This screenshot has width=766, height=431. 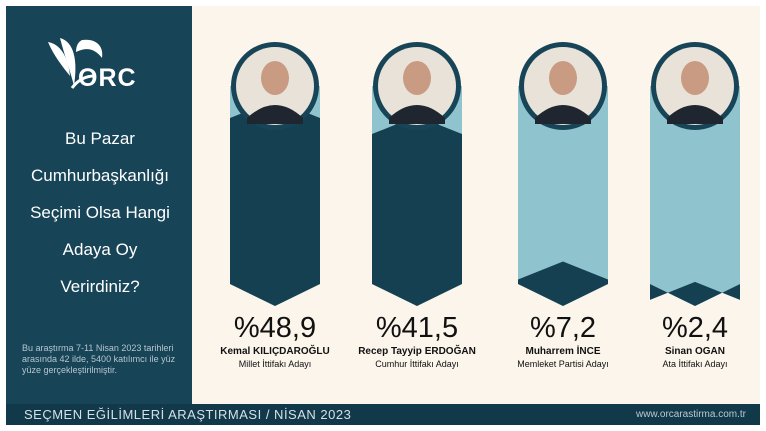 I want to click on candidate-name: Kemal KILIÇDAROĞLU, so click(x=275, y=351).